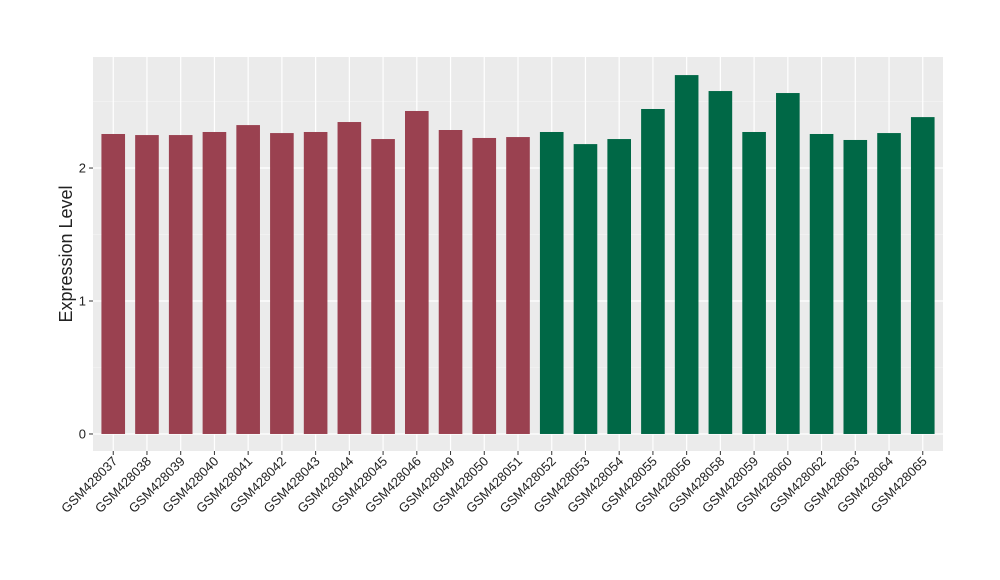  Describe the element at coordinates (82, 301) in the screenshot. I see `y-tick-label: 1` at that location.